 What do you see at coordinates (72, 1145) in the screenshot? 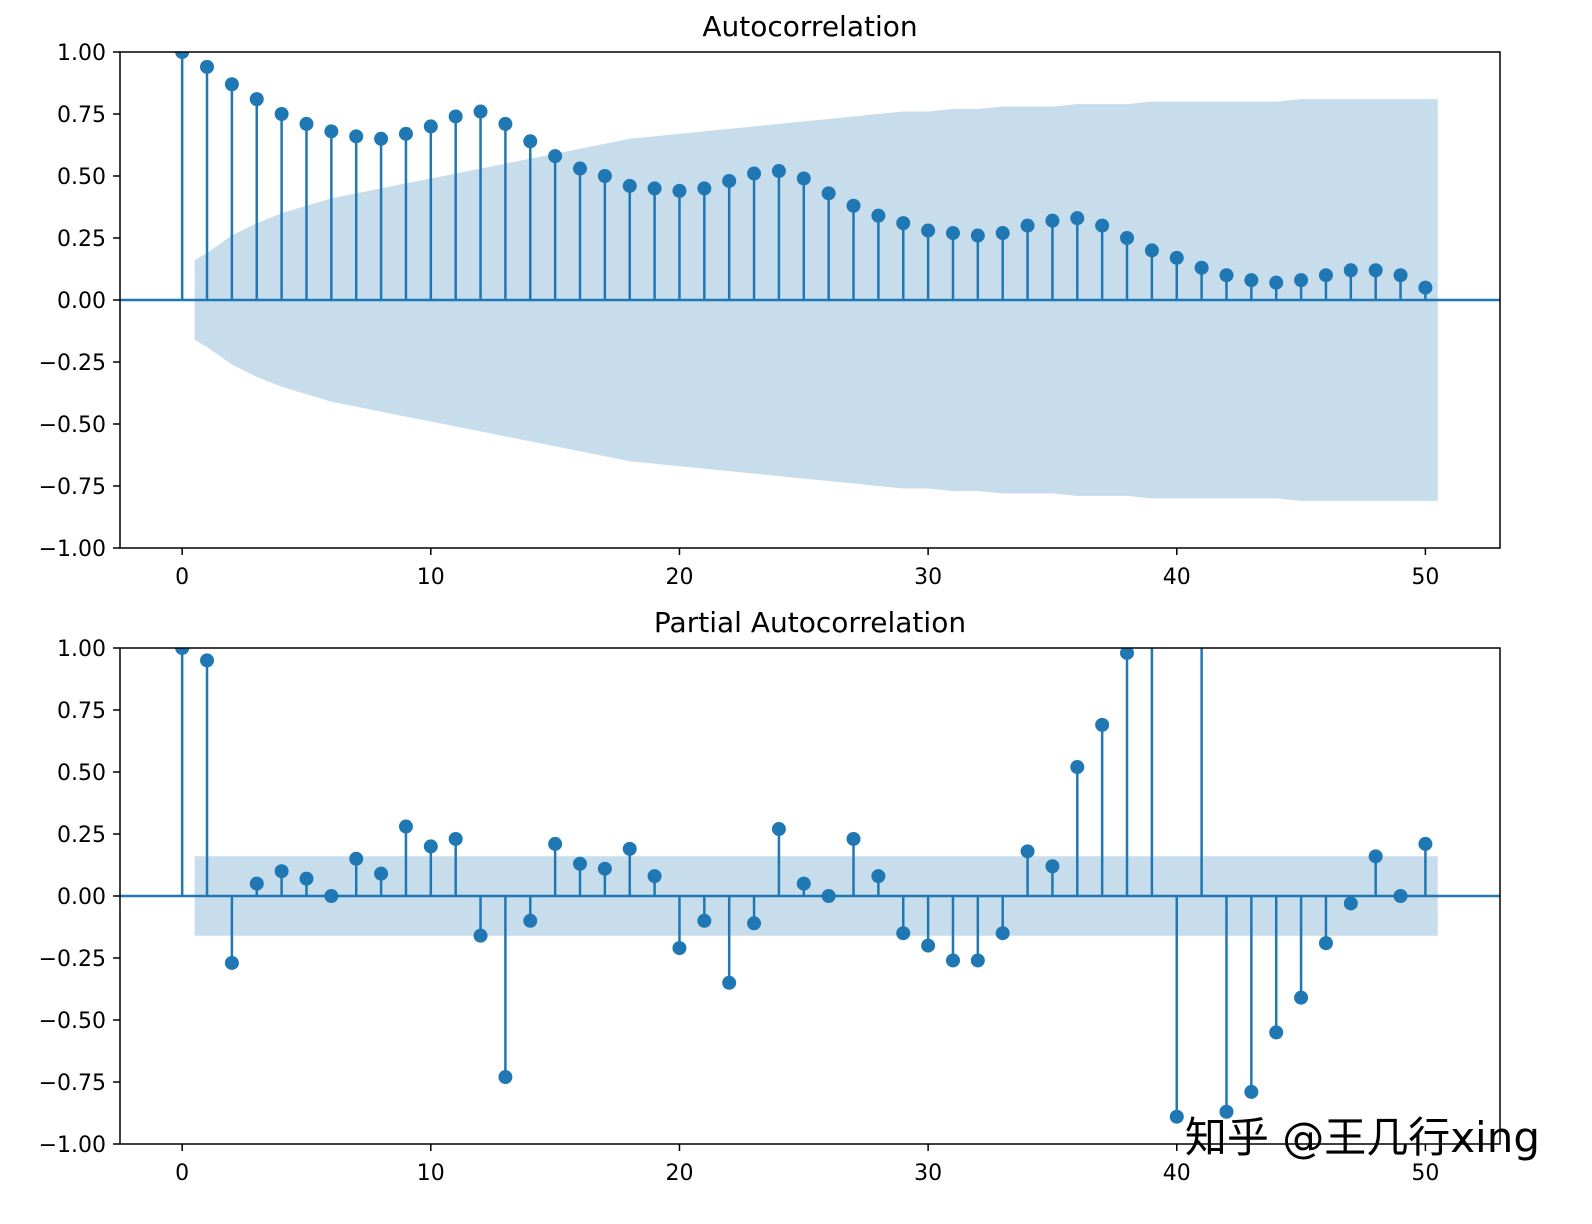
I see `y-tick-label: −1.00` at bounding box center [72, 1145].